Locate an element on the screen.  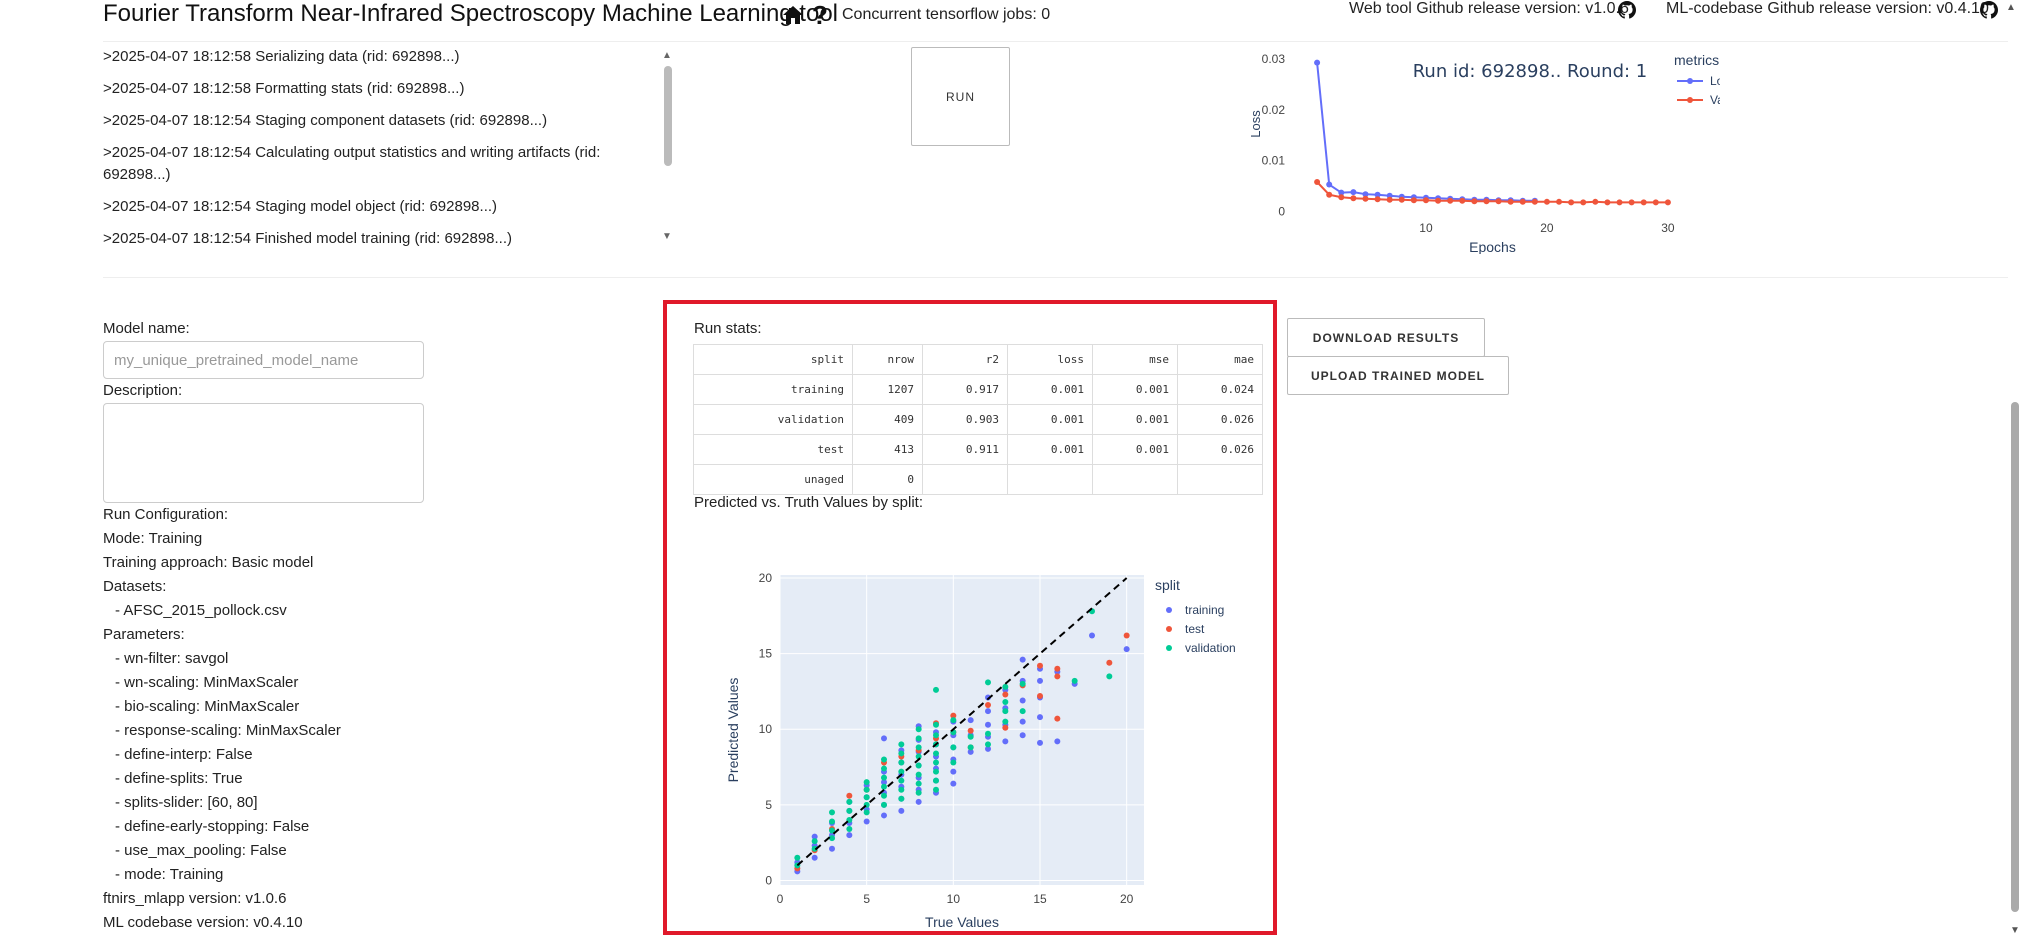
column-header: nrow is located at coordinates (887, 359).